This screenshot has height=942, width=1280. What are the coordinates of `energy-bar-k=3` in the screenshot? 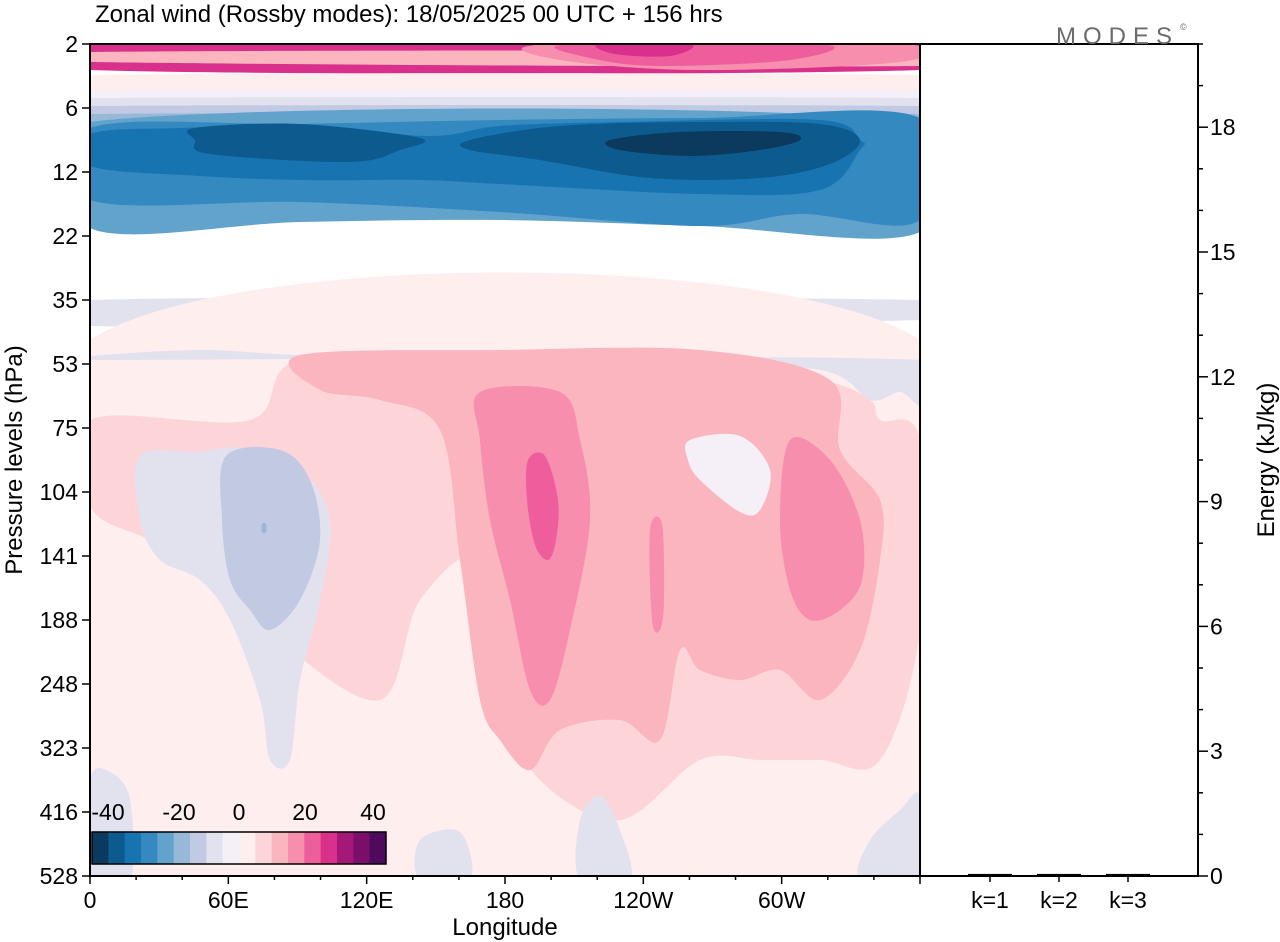 It's located at (1128, 874).